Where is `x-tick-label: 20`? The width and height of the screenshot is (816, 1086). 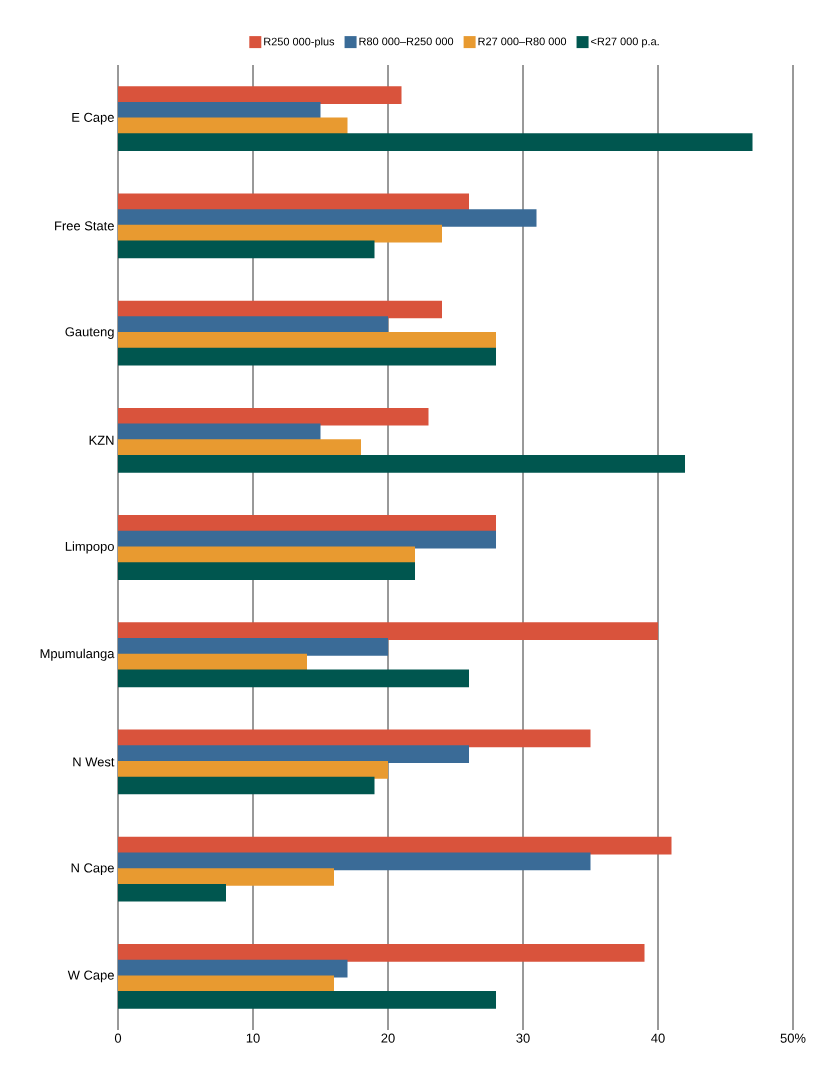
x-tick-label: 20 is located at coordinates (388, 1038).